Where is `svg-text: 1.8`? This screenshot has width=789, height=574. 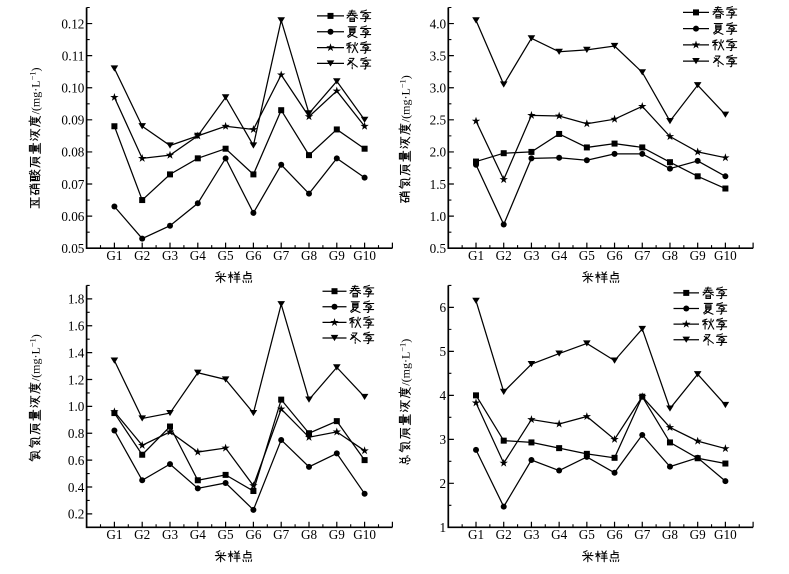 svg-text: 1.8 is located at coordinates (76, 299).